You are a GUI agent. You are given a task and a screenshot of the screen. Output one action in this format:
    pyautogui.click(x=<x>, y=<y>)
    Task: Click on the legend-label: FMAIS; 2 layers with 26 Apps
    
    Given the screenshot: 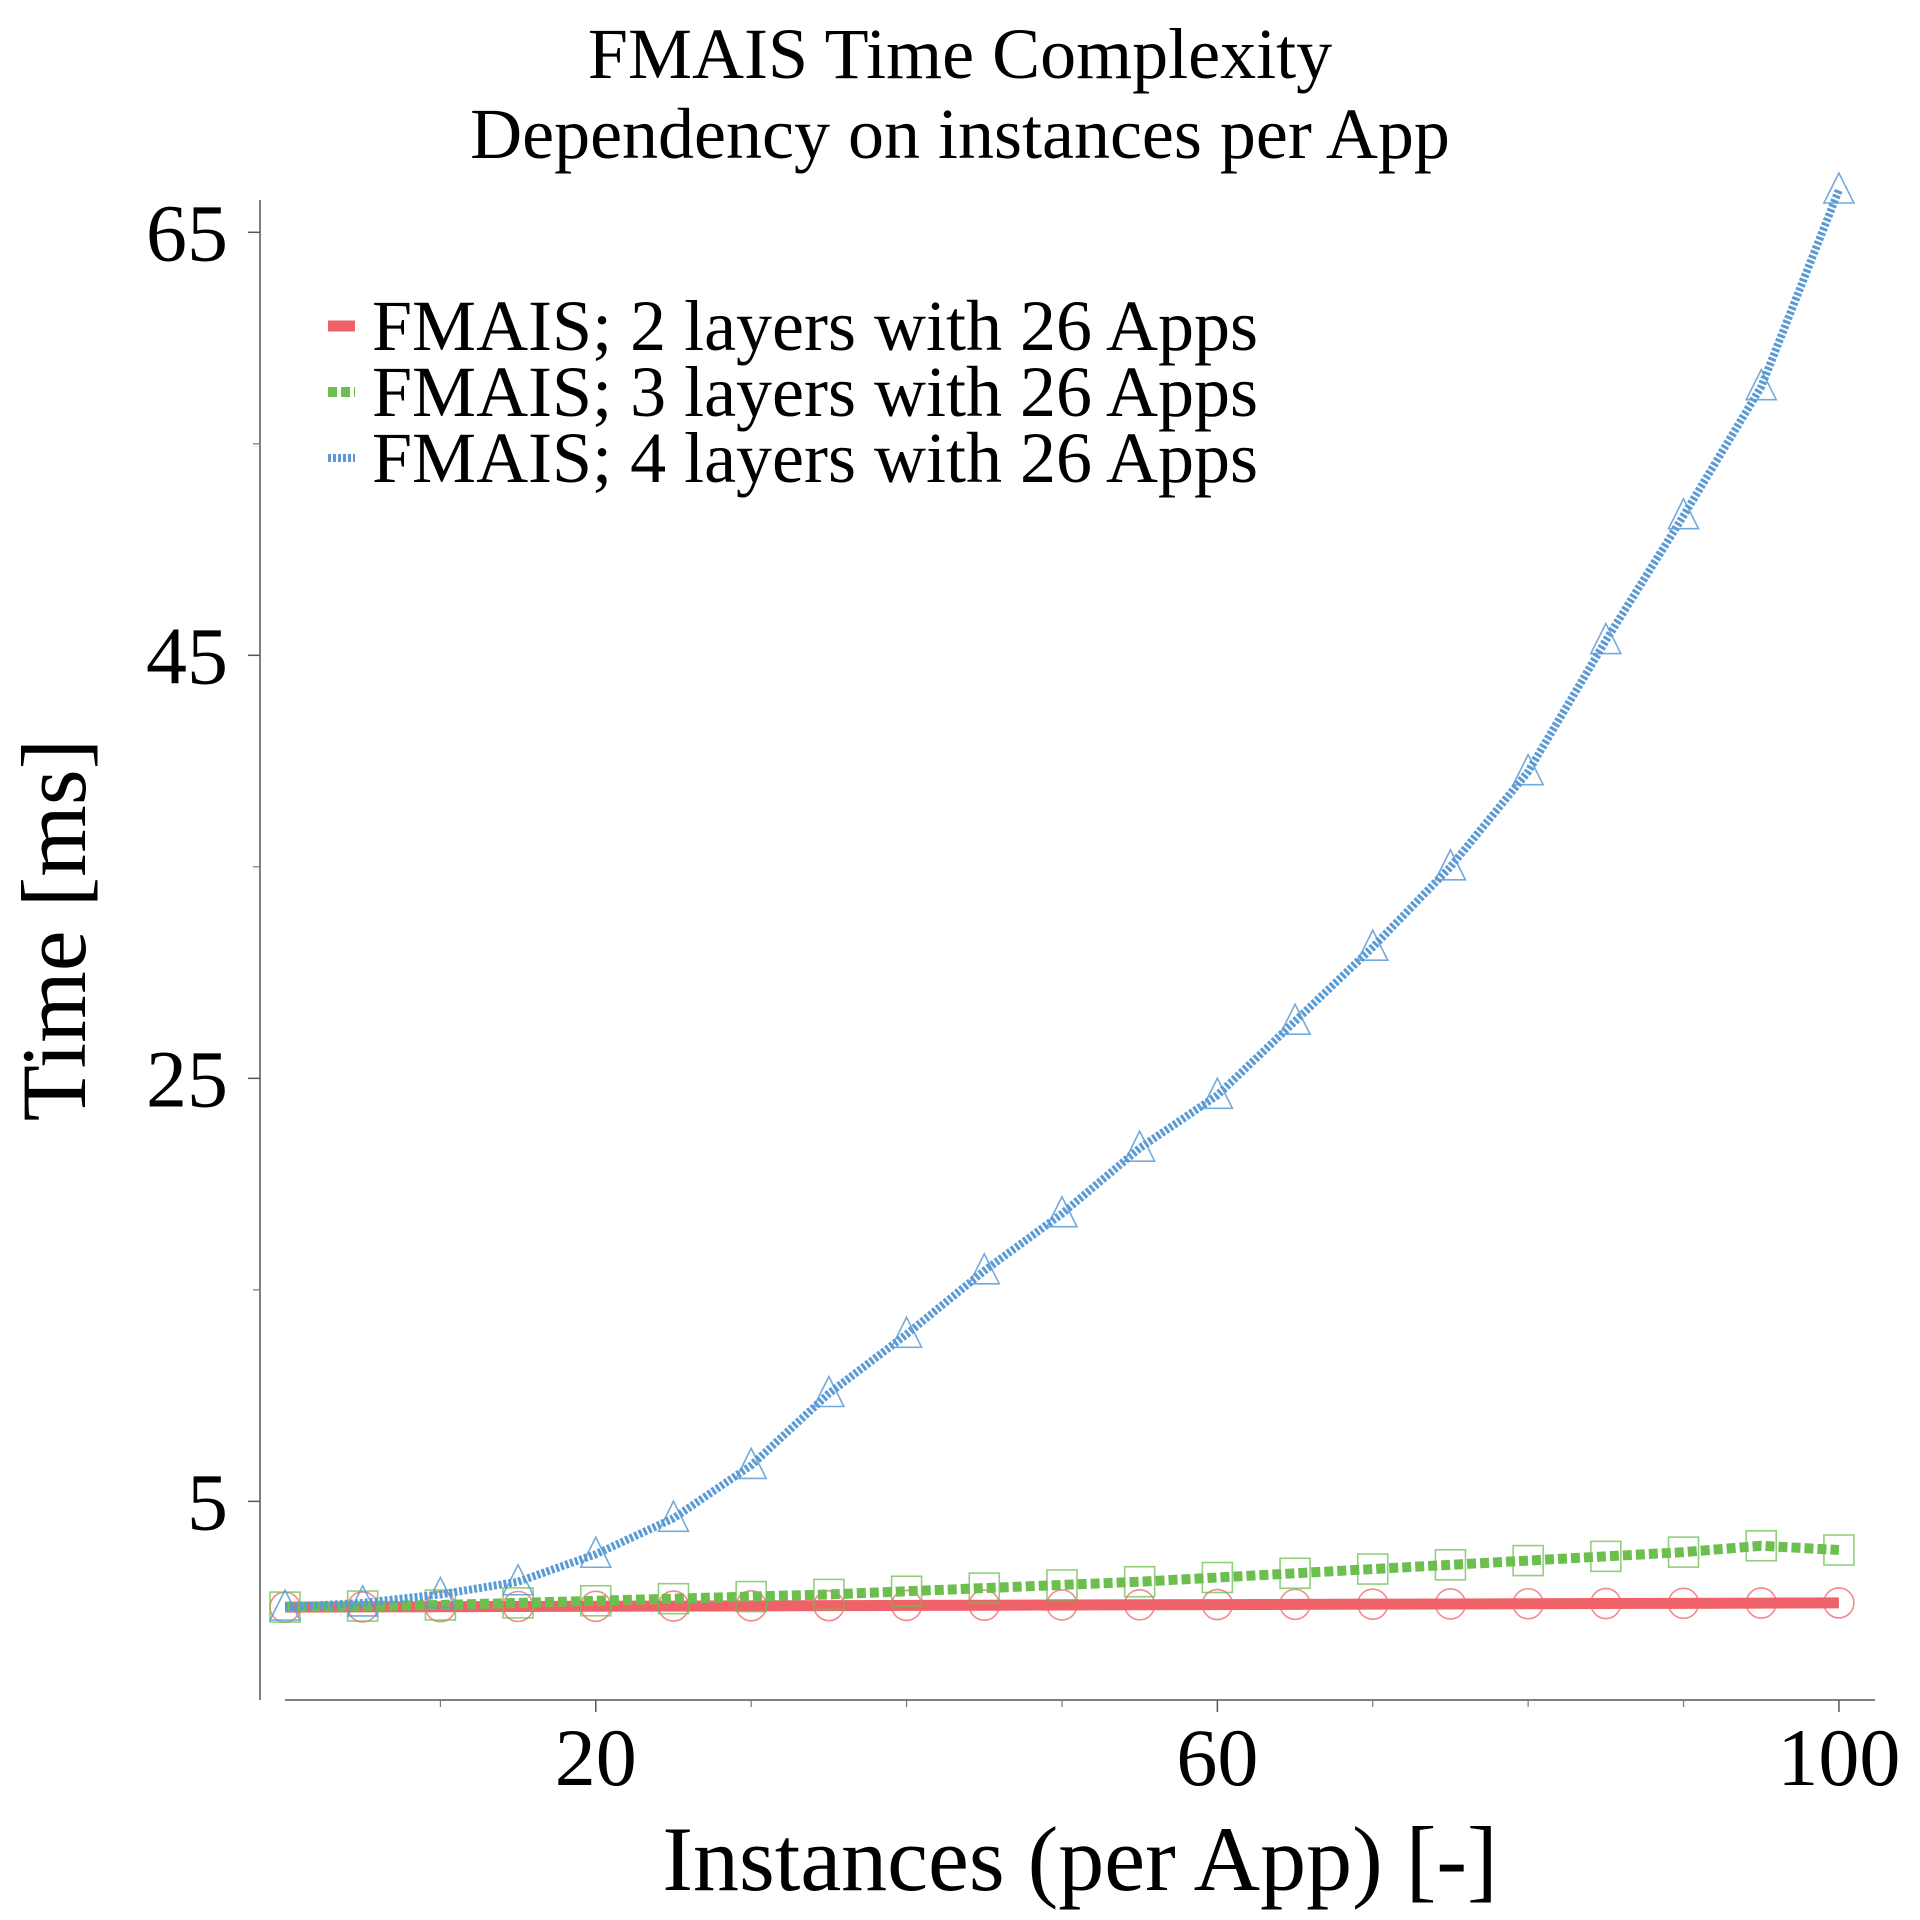 What is the action you would take?
    pyautogui.click(x=815, y=326)
    